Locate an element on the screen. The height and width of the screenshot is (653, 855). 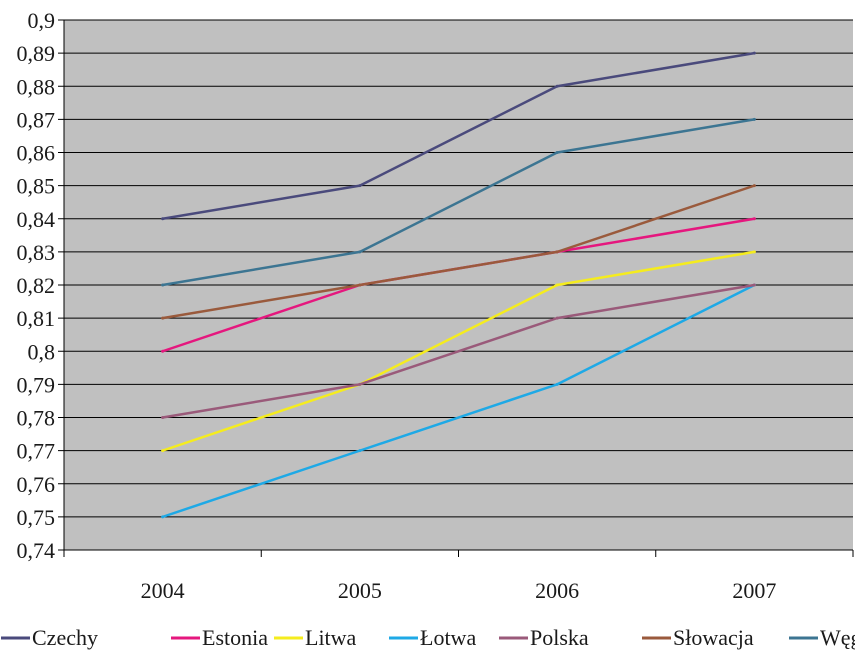
y-tick-label: 0,8 is located at coordinates (42, 351).